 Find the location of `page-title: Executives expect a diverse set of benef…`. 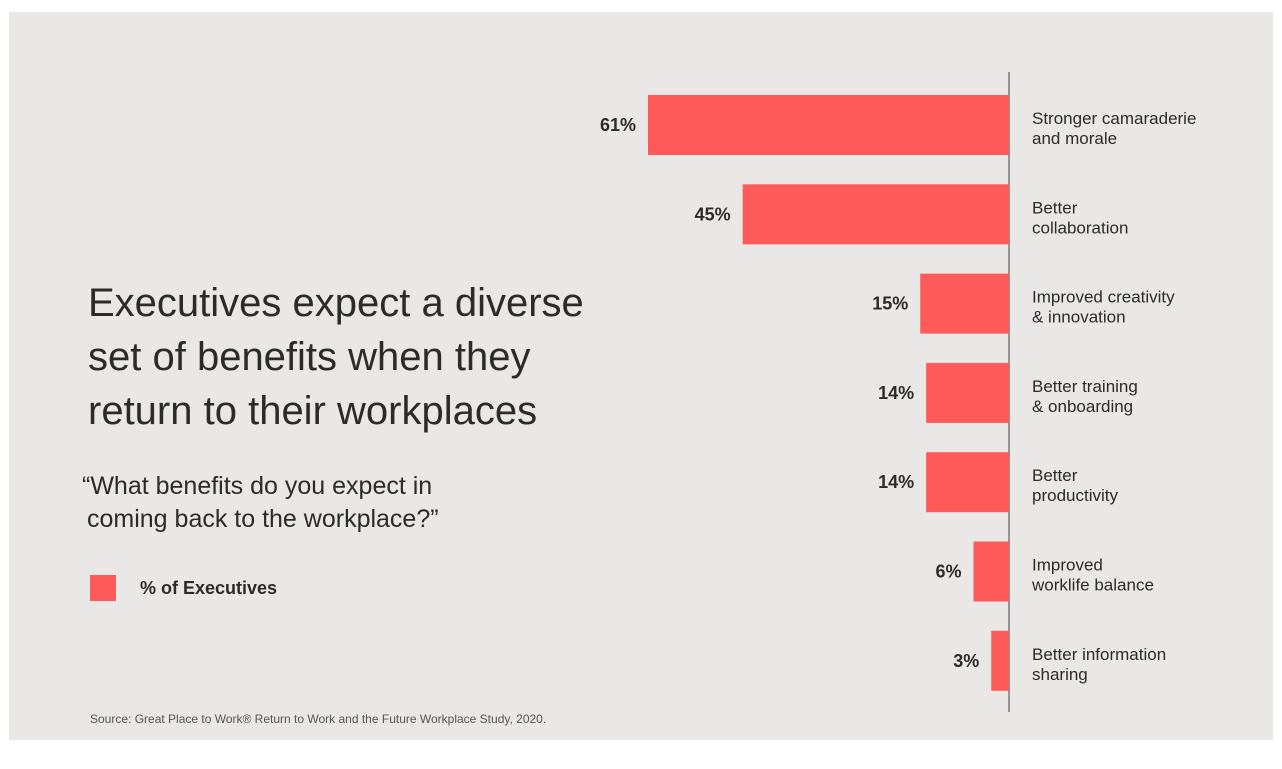

page-title: Executives expect a diverse set of benef… is located at coordinates (408, 357).